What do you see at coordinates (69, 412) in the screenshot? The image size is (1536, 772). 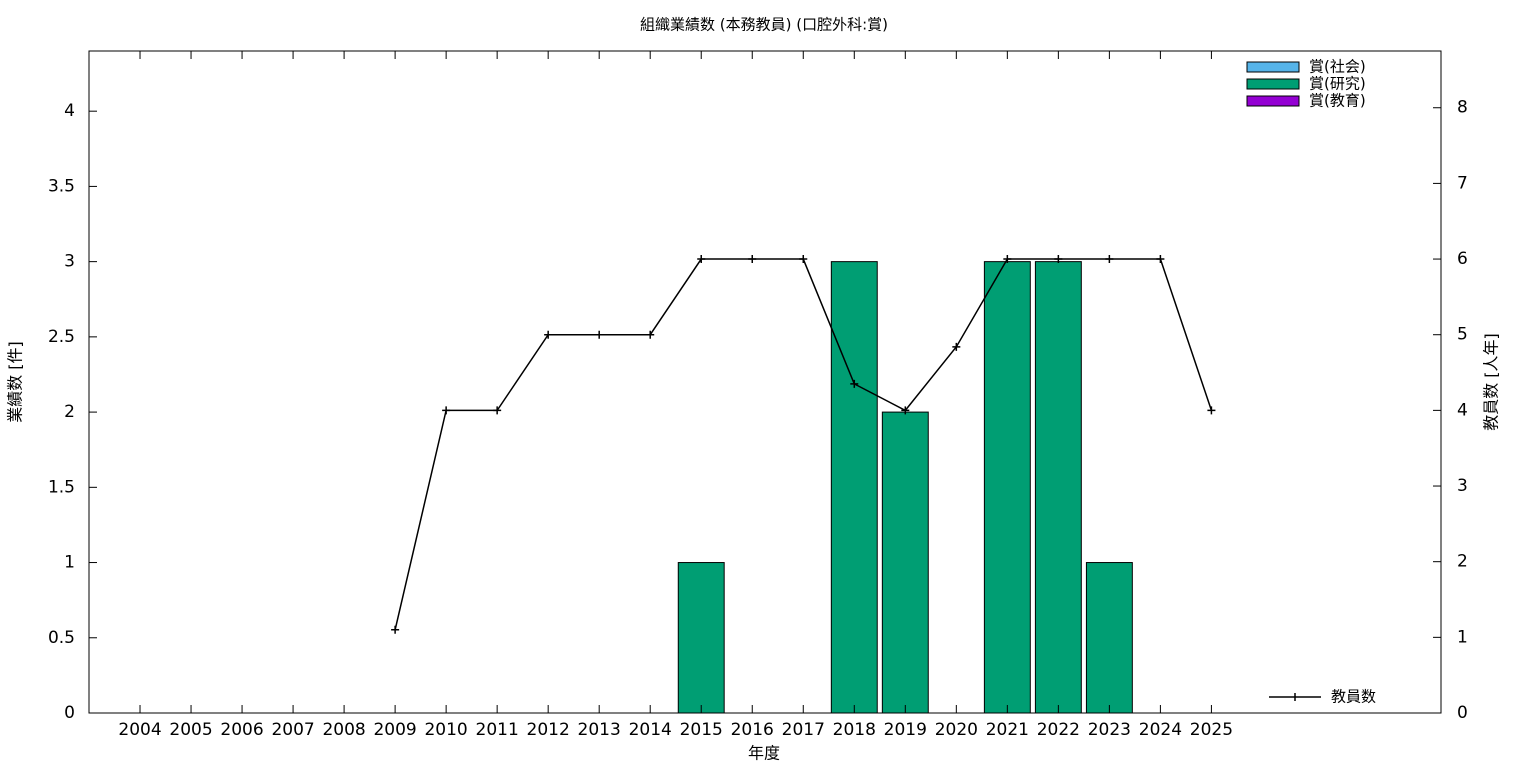 I see `y-tick-label: 2` at bounding box center [69, 412].